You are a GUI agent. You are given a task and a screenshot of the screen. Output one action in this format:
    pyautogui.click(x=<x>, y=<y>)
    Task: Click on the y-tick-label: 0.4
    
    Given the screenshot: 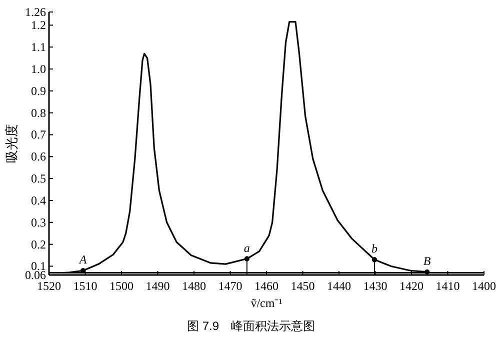 What is the action you would take?
    pyautogui.click(x=38, y=200)
    